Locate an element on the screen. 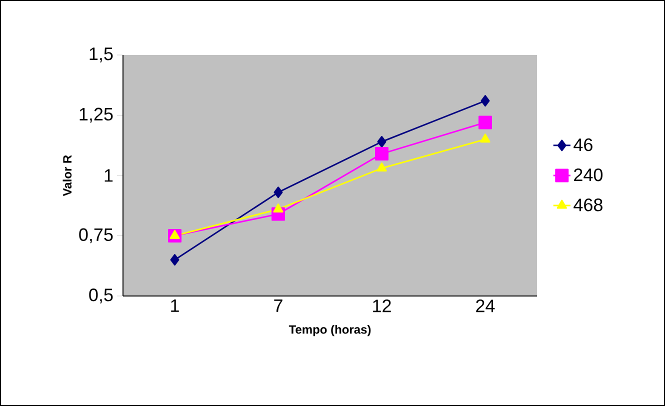 This screenshot has width=665, height=406. legend-label: 468 is located at coordinates (588, 205).